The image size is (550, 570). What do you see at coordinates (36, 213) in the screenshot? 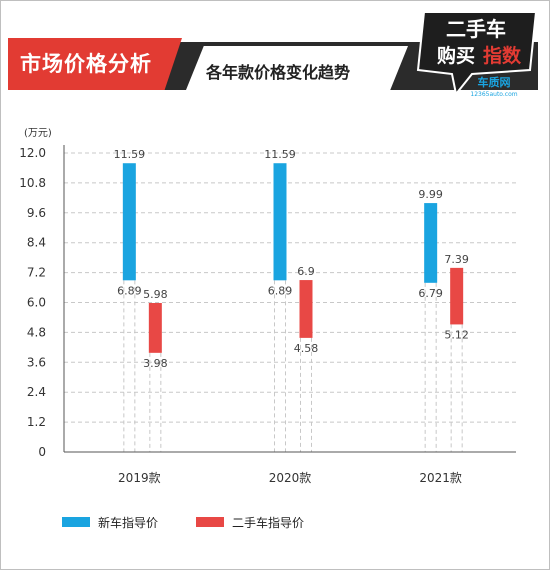
I see `y-tick-label: 9.6` at bounding box center [36, 213].